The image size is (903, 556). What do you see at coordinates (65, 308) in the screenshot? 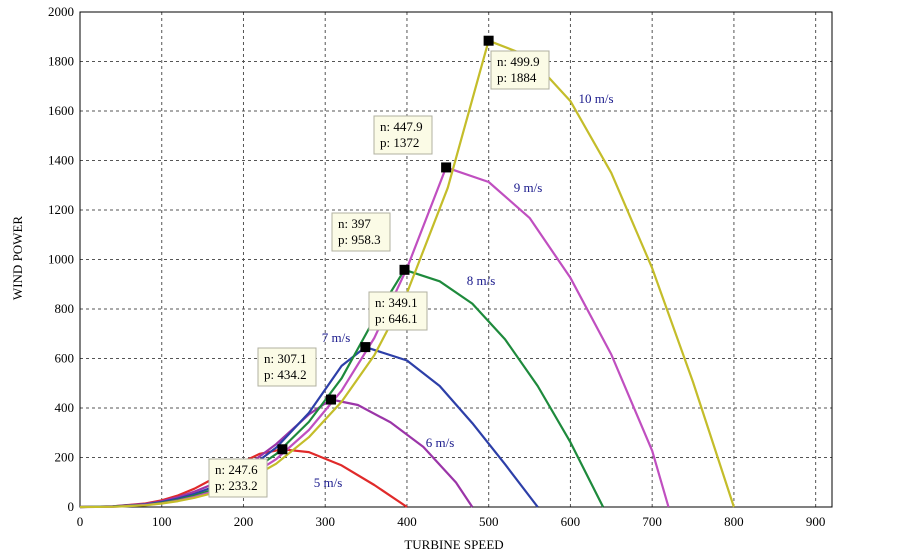
I see `y-tick-label: 800` at bounding box center [65, 308].